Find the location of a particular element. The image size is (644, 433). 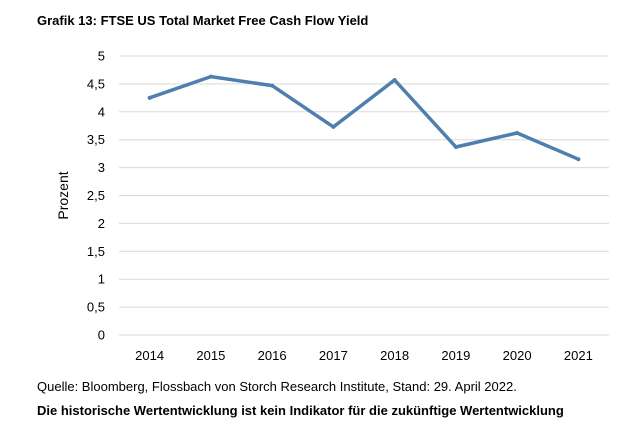

x-tick-label: 2020 is located at coordinates (517, 355).